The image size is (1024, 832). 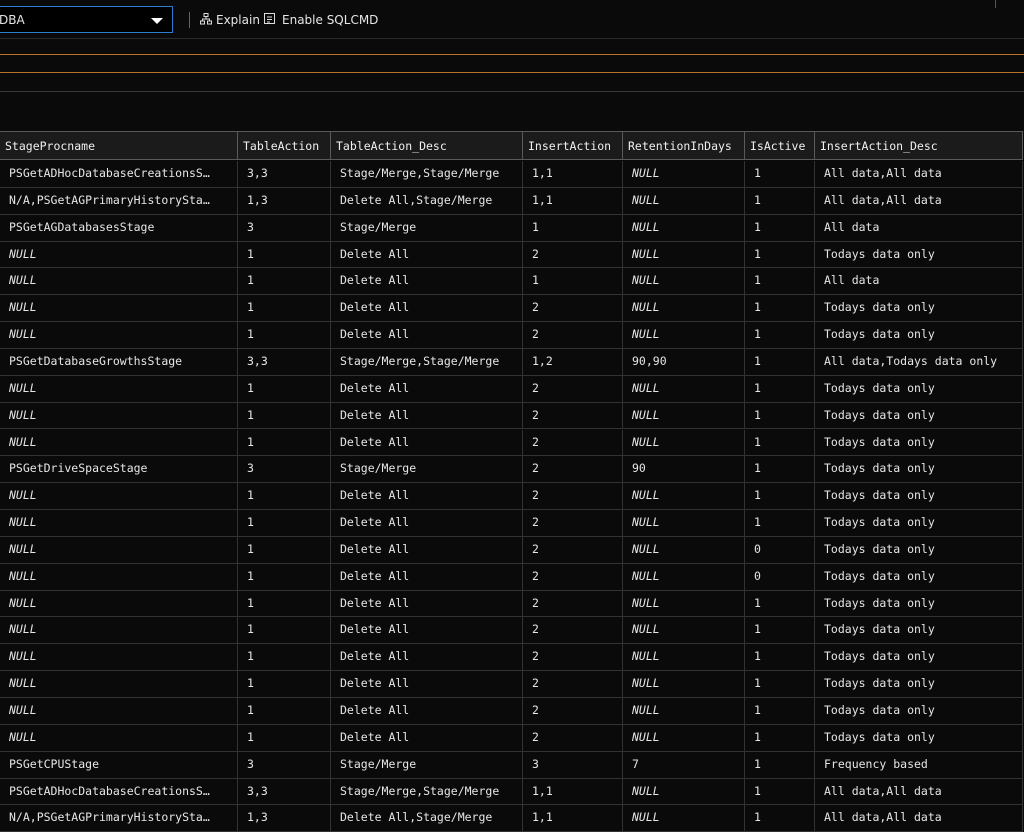 I want to click on grid-cell: 1,3, so click(x=284, y=201).